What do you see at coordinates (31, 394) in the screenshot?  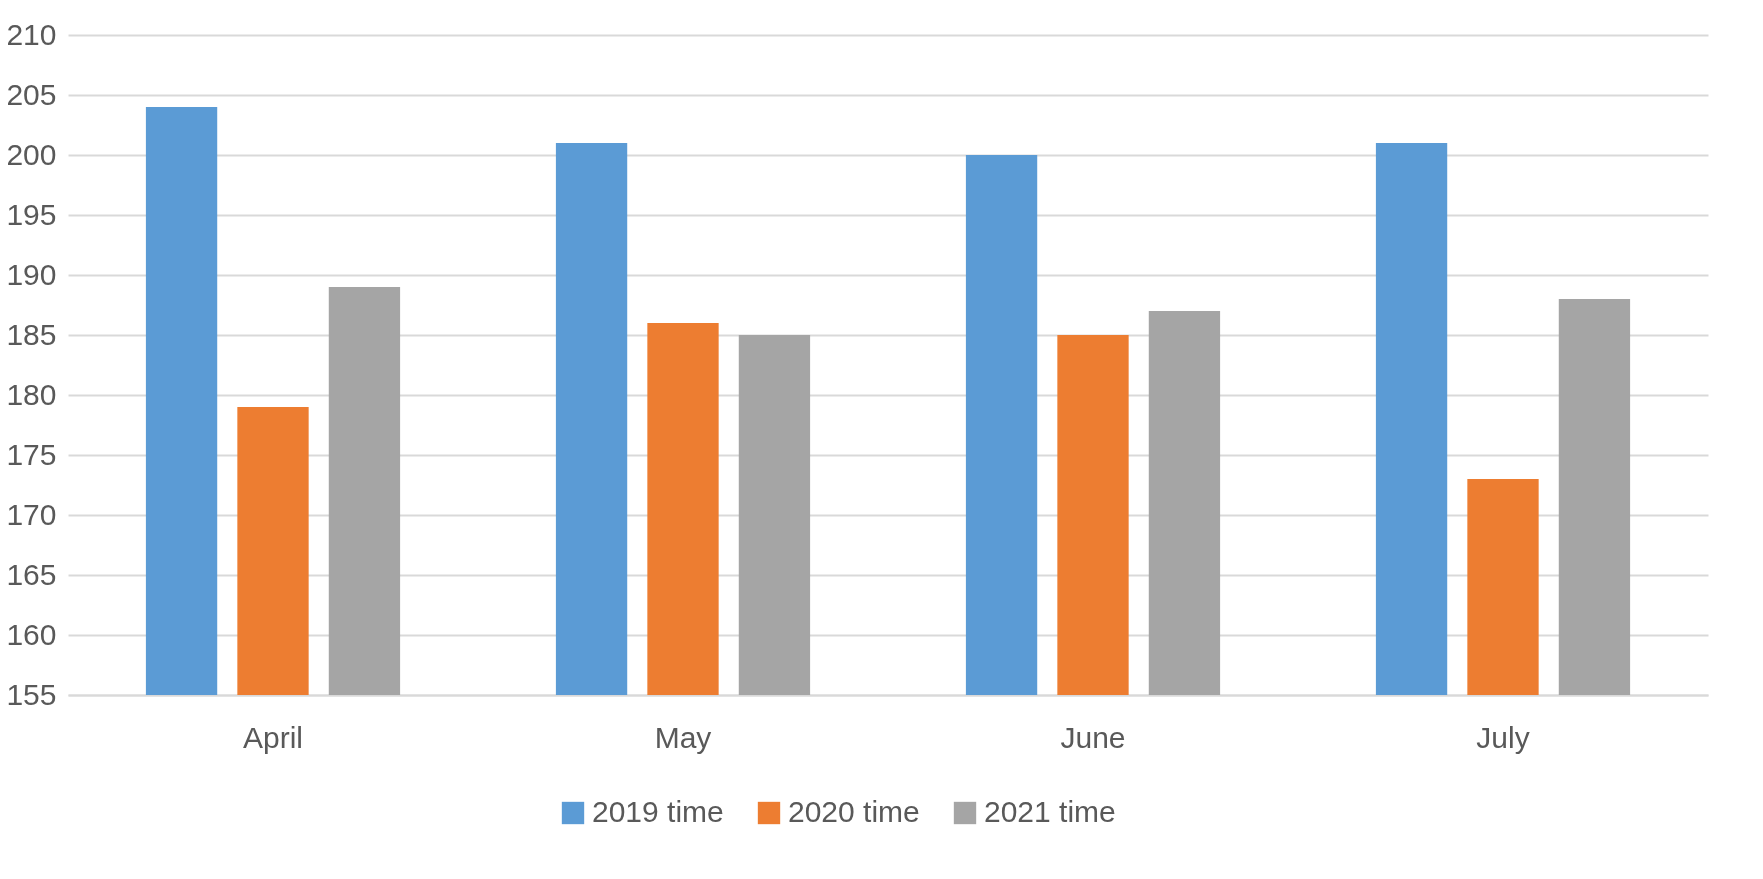 I see `y-tick-label: 180` at bounding box center [31, 394].